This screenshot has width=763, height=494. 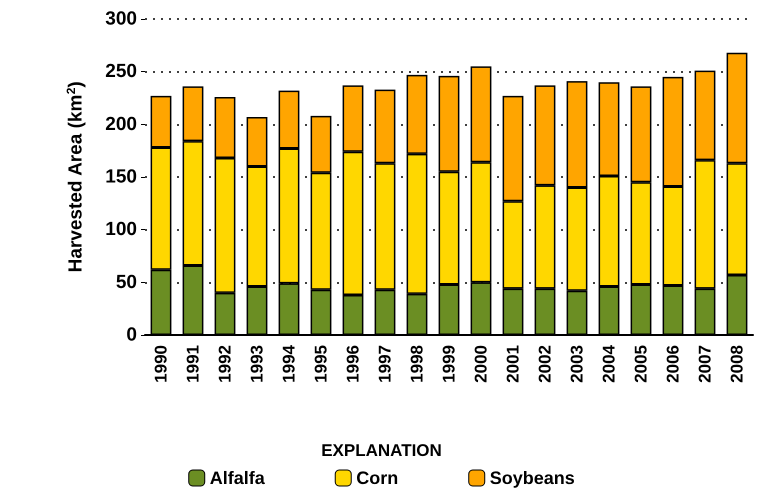 What do you see at coordinates (673, 364) in the screenshot?
I see `x-tick-label: 2006` at bounding box center [673, 364].